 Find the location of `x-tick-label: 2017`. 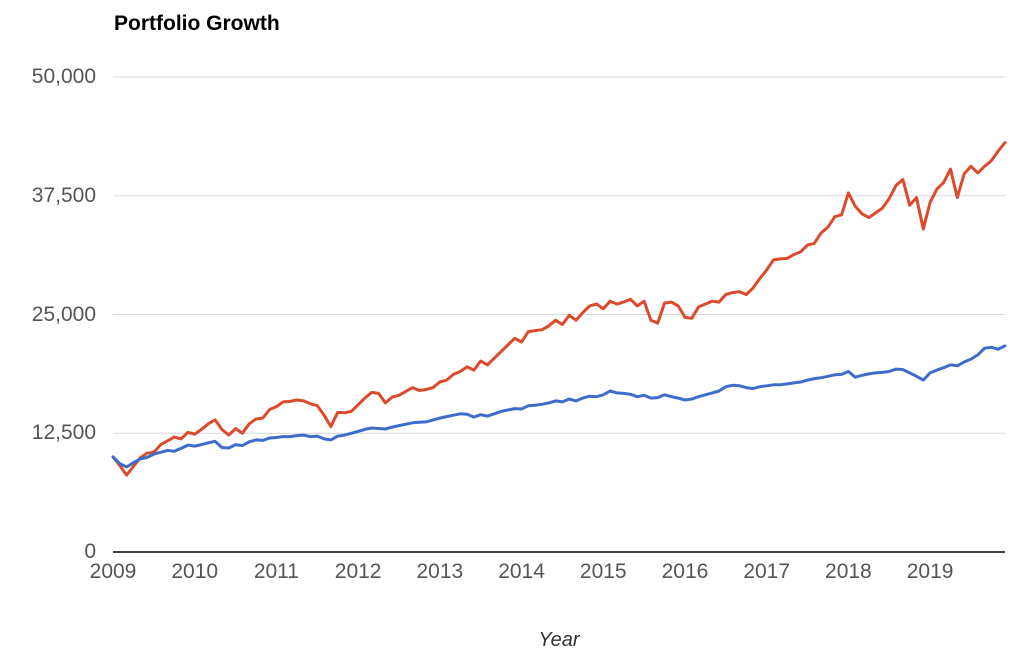

x-tick-label: 2017 is located at coordinates (767, 571).